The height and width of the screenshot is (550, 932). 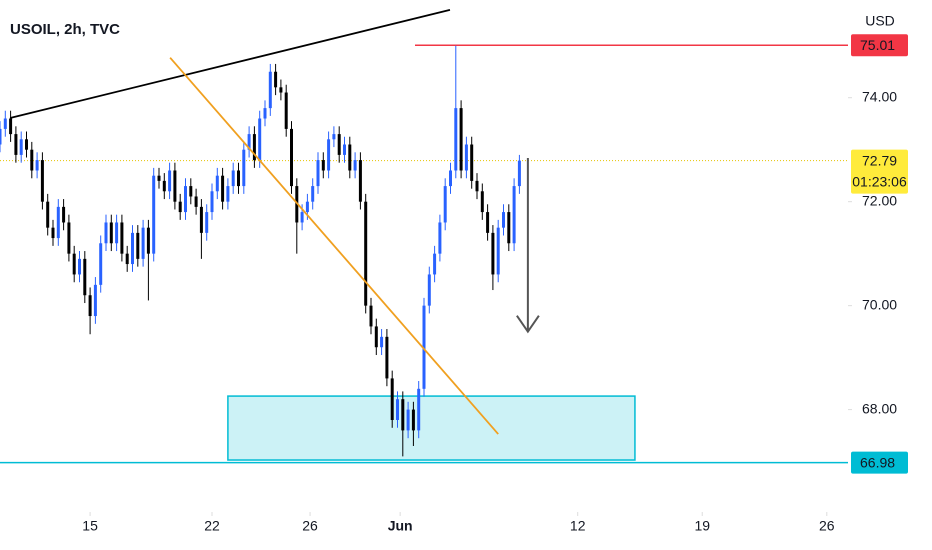 I want to click on x-tick-label: 12, so click(x=578, y=526).